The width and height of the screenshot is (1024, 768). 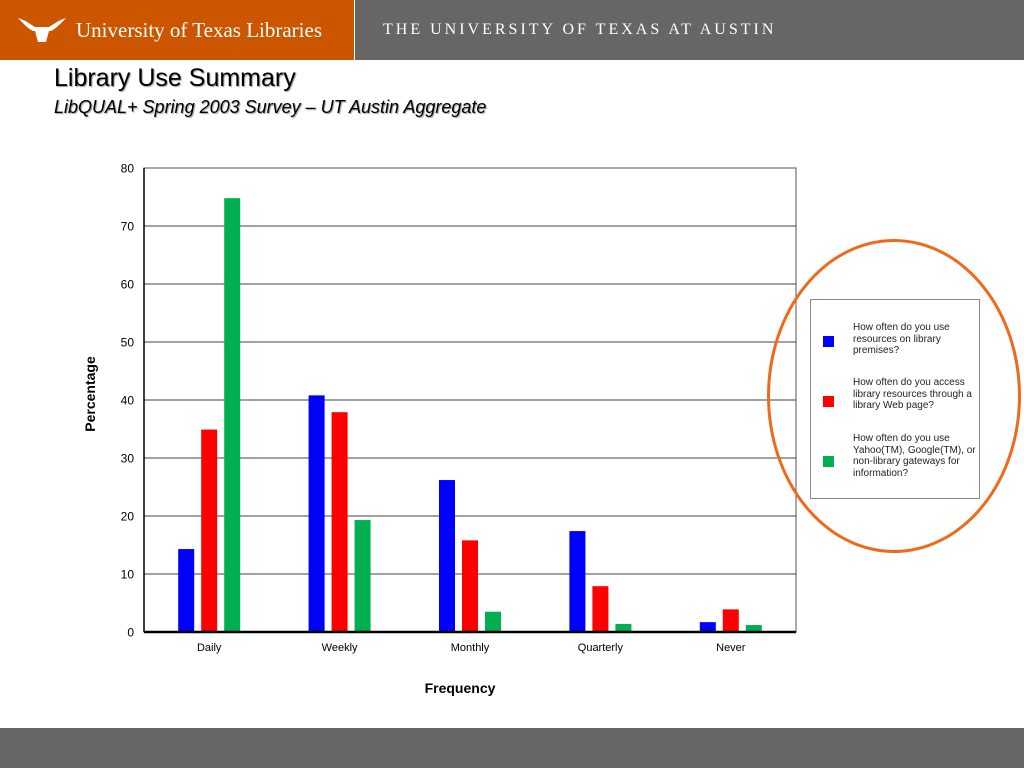 I want to click on y-axis-label: Percentage, so click(x=90, y=394).